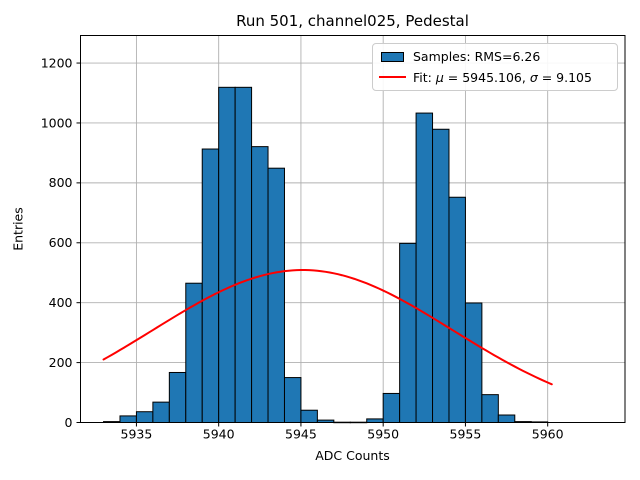  Describe the element at coordinates (61, 302) in the screenshot. I see `y-tick-label: 400` at that location.